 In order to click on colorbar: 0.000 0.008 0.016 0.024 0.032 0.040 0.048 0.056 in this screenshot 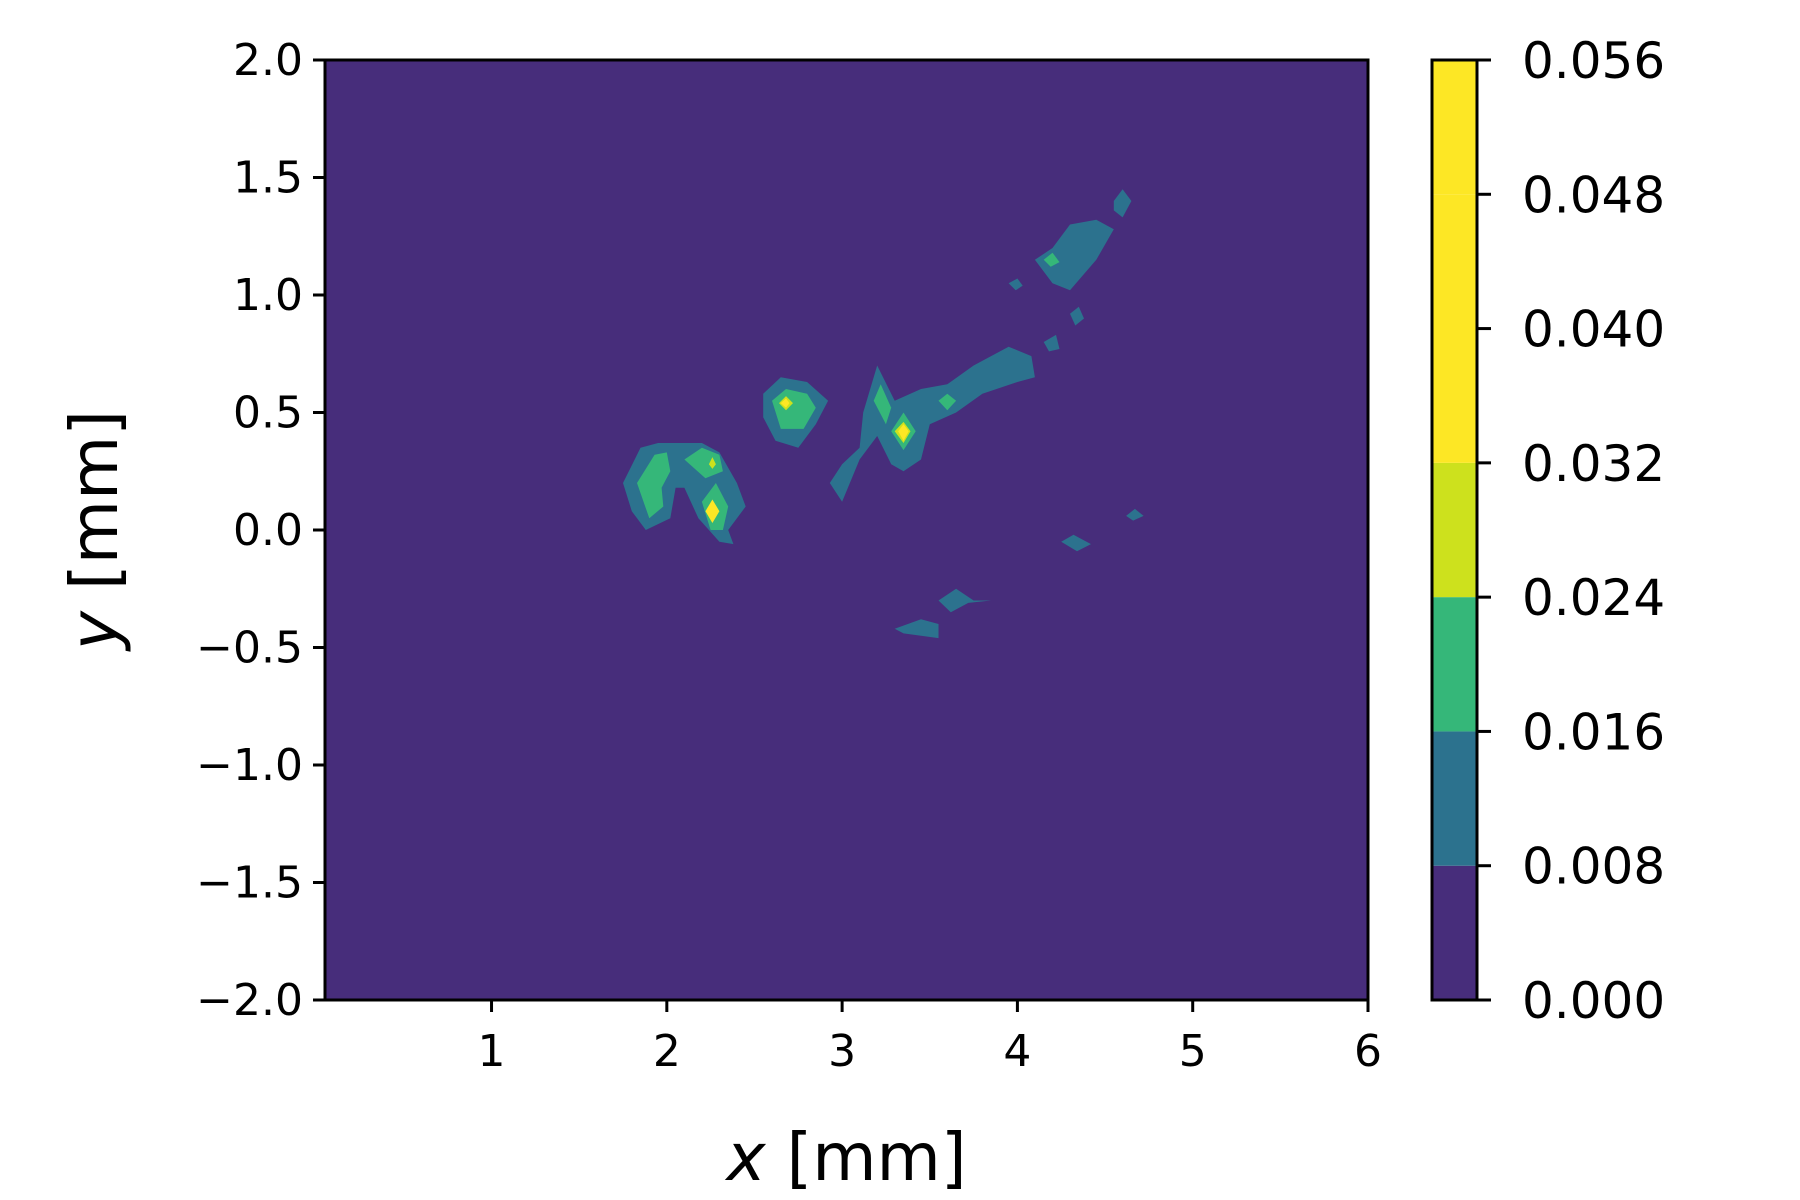, I will do `click(1547, 531)`.